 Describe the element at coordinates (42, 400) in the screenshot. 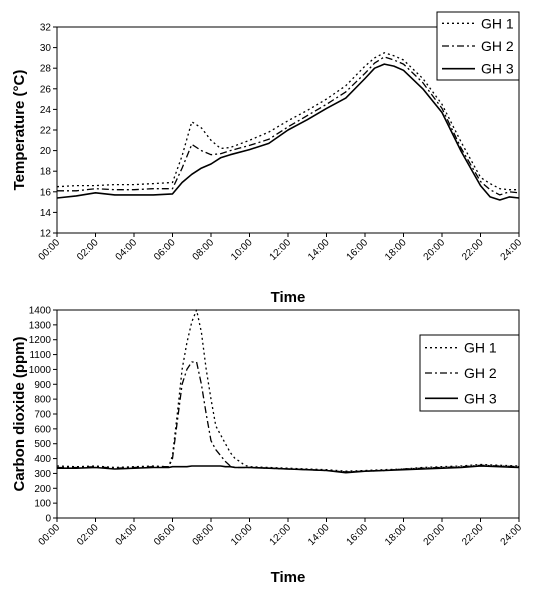

I see `y-tick-label: 800` at that location.